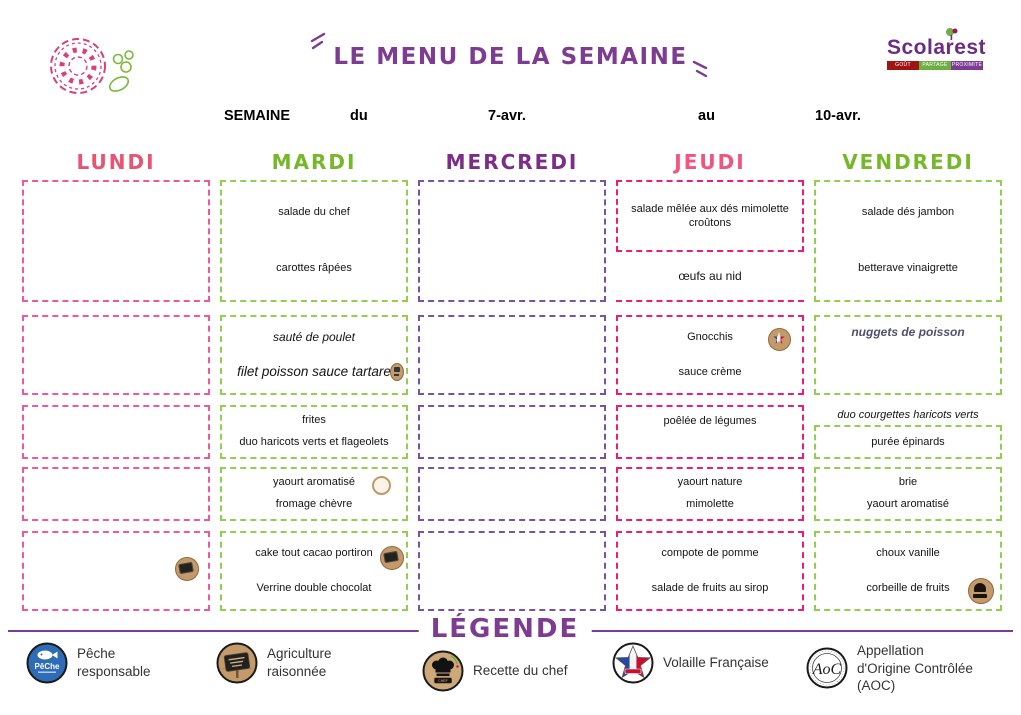 This screenshot has height=715, width=1021. What do you see at coordinates (710, 482) in the screenshot?
I see `menu-item: yaourt nature` at bounding box center [710, 482].